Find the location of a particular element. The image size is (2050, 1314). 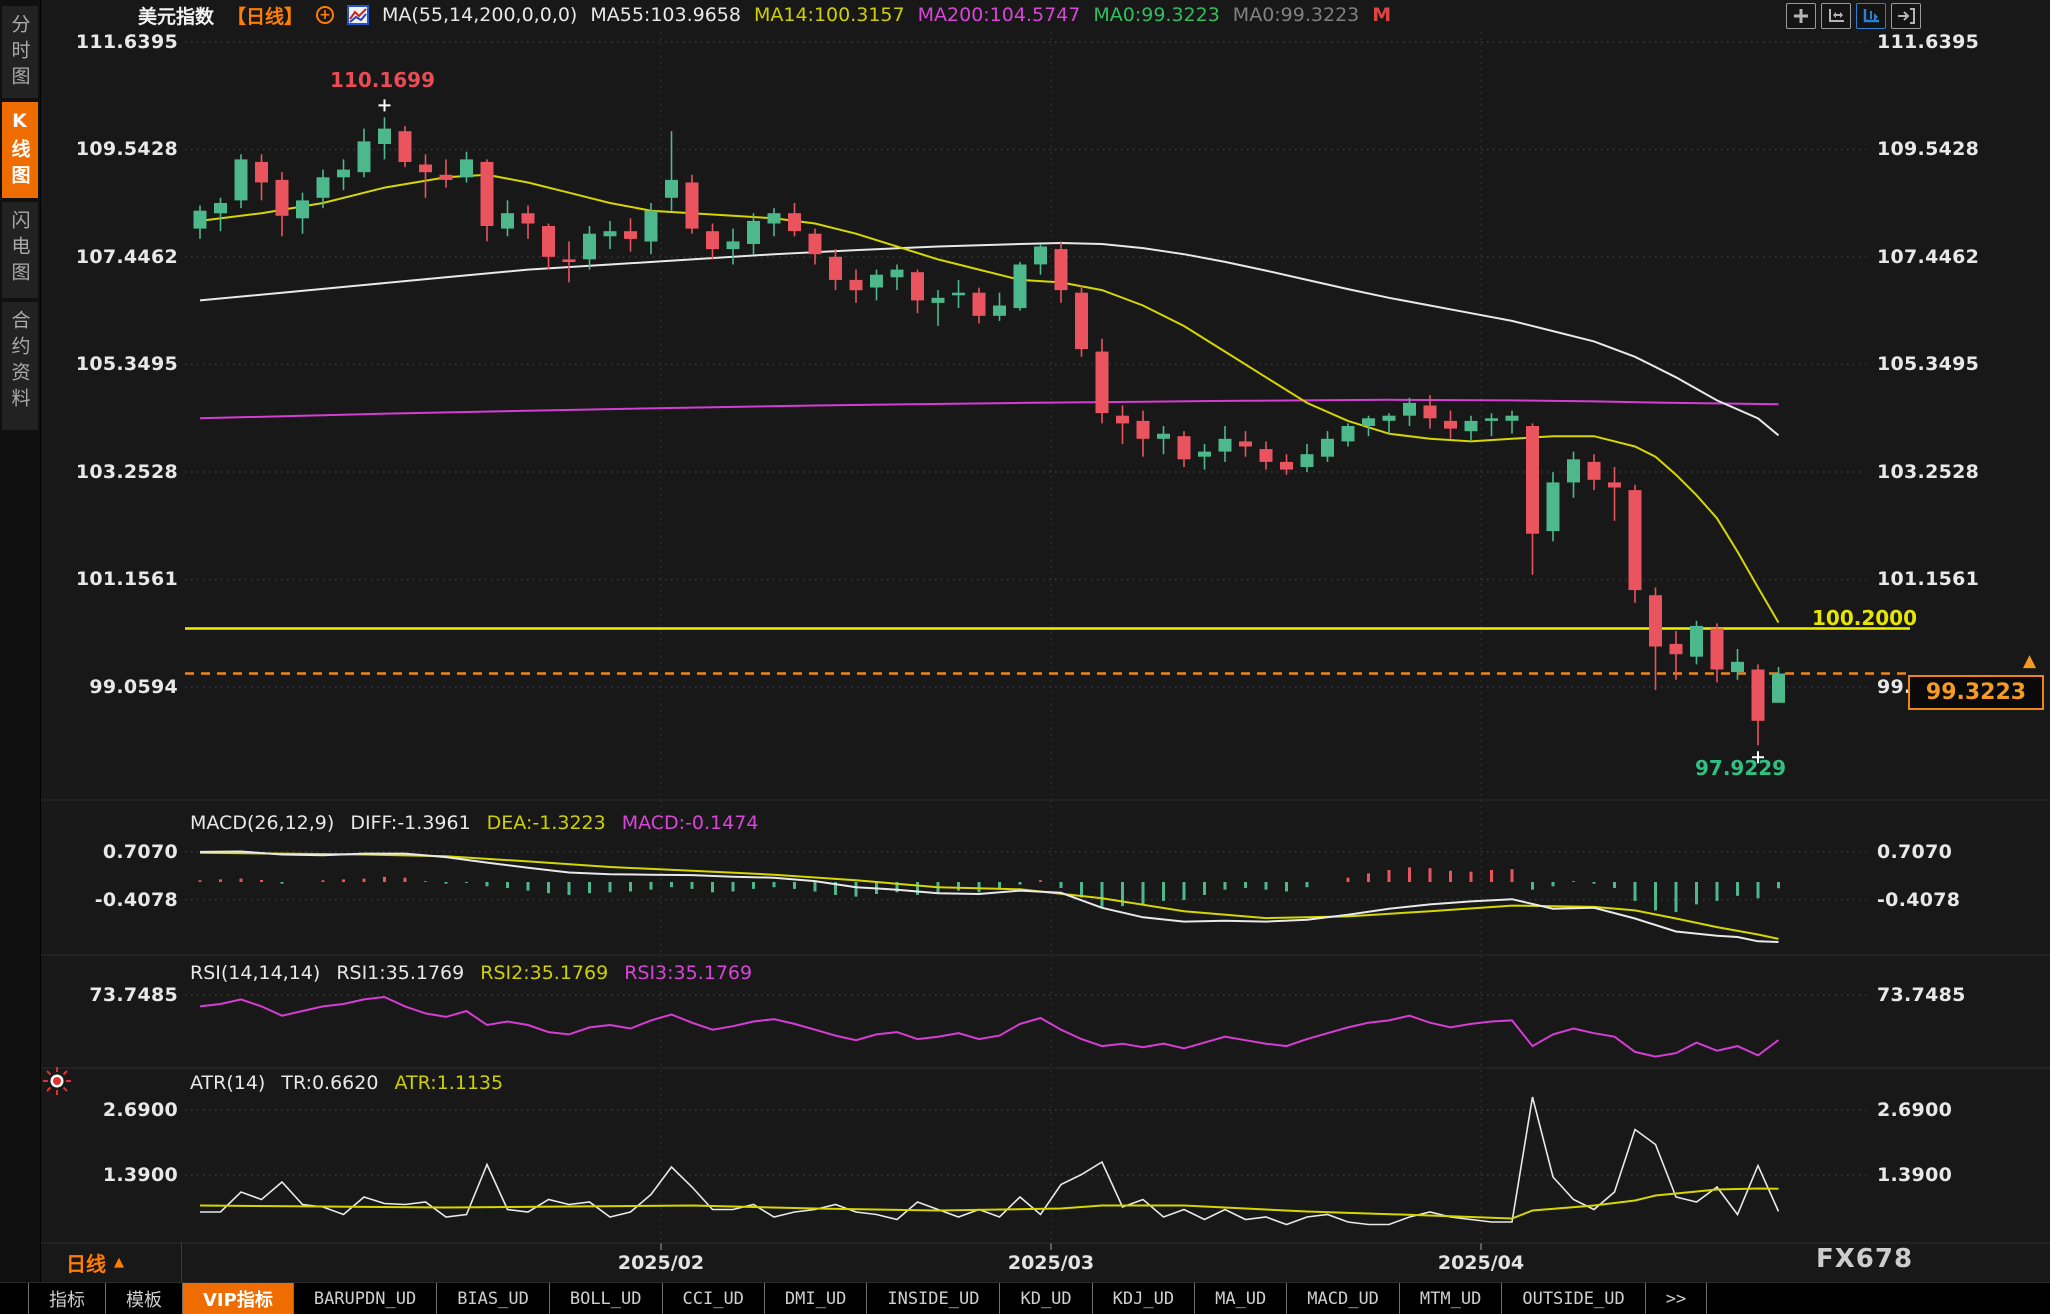

toolbar-item-vip-indicators: VIP指标 is located at coordinates (238, 1298).